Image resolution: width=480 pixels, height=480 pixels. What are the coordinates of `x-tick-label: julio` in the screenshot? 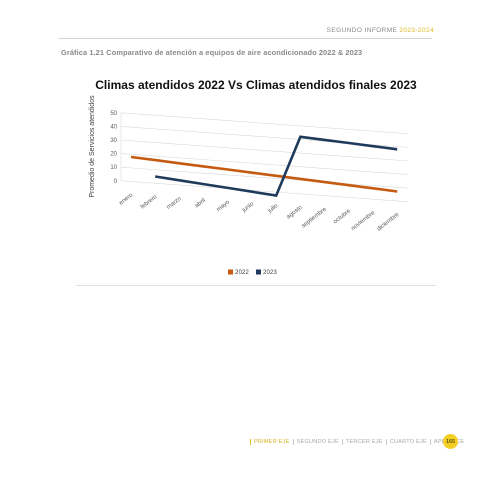 It's located at (273, 209).